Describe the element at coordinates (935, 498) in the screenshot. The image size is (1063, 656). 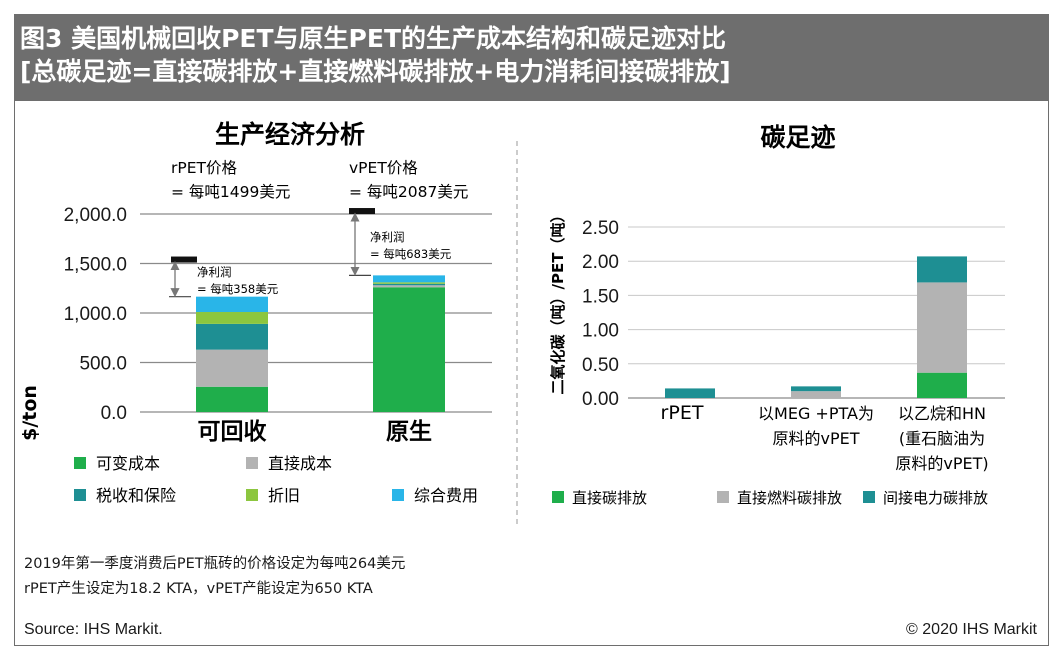
I see `carbon-legend-label: 间接电力碳排放` at that location.